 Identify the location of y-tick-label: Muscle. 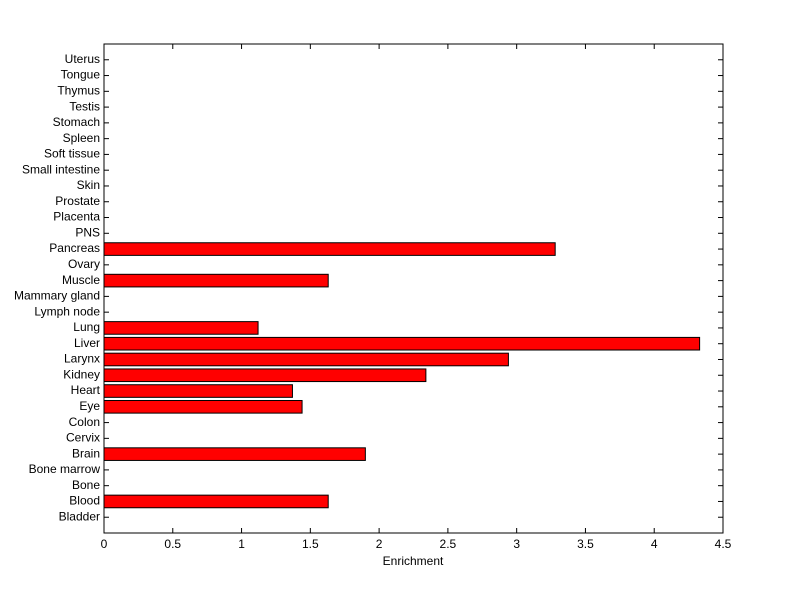
(81, 280).